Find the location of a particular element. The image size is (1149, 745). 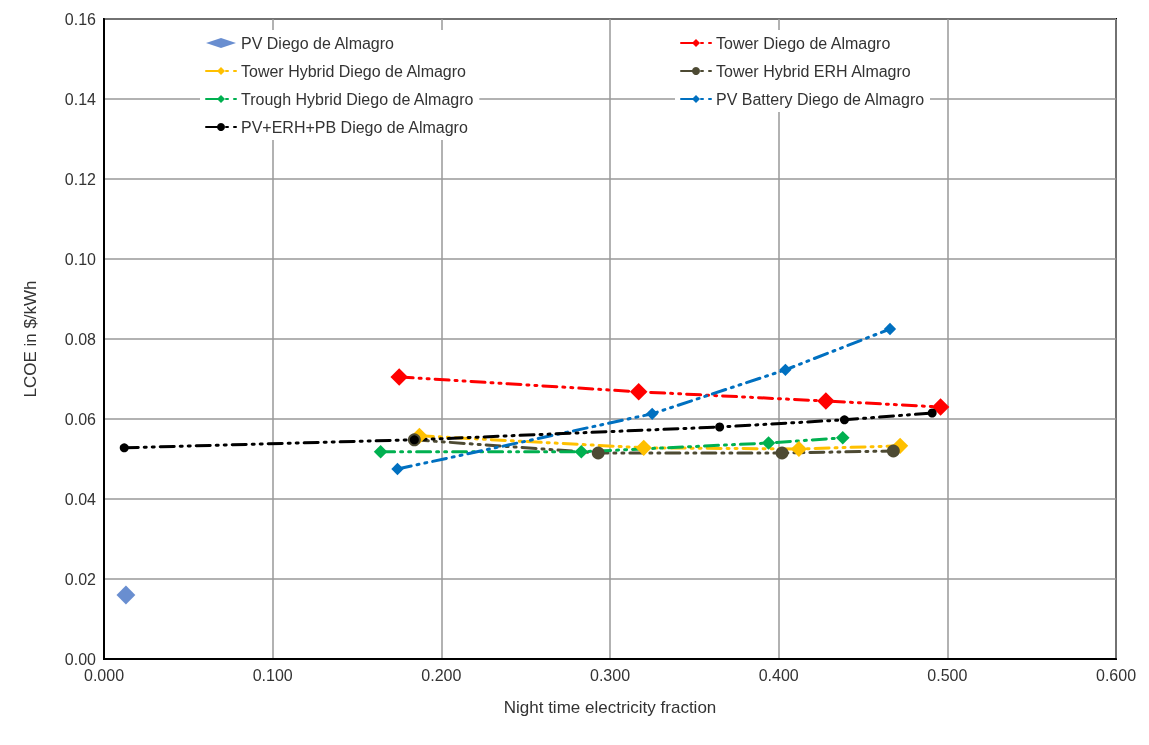

x-tick-label: 0.100 is located at coordinates (272, 675).